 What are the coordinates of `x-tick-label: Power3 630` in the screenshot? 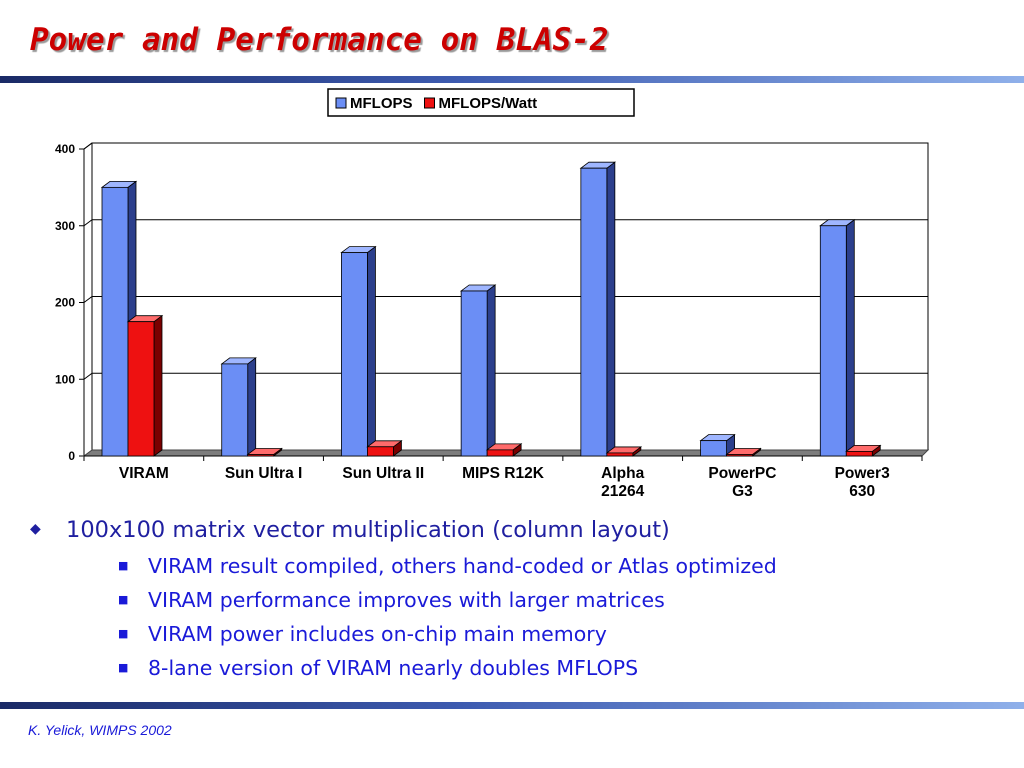 It's located at (863, 482).